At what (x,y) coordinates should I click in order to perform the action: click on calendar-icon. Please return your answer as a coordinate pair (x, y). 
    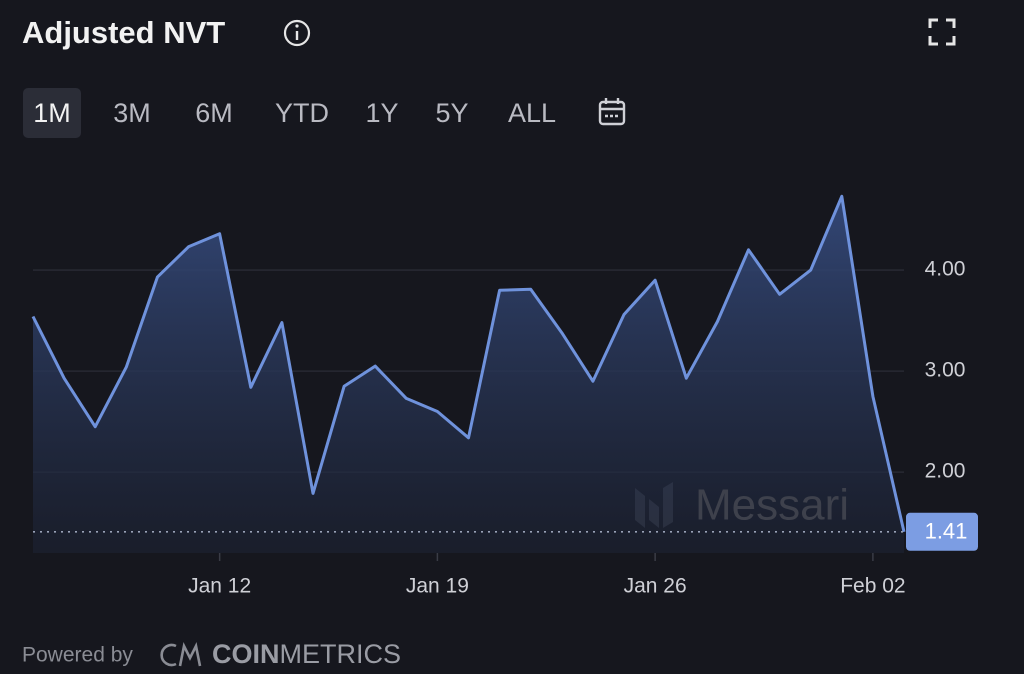
    Looking at the image, I should click on (612, 112).